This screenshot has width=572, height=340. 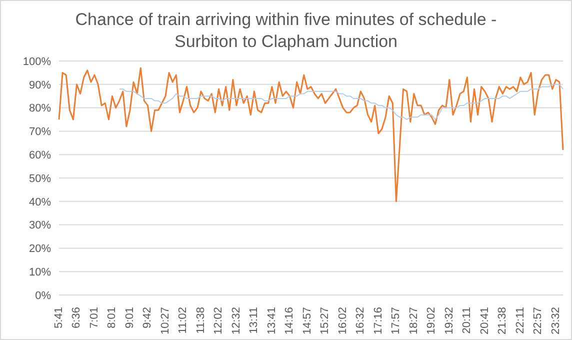 What do you see at coordinates (556, 321) in the screenshot?
I see `x-tick-label: 23:32` at bounding box center [556, 321].